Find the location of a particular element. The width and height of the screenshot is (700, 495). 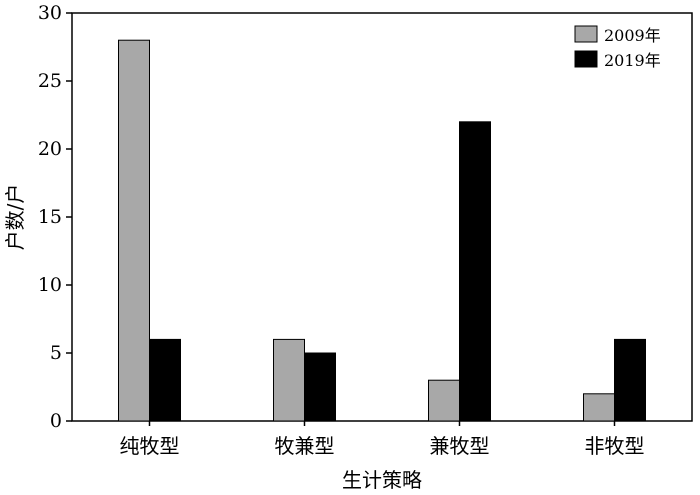

legend: 2009年 2019年 is located at coordinates (617, 47).